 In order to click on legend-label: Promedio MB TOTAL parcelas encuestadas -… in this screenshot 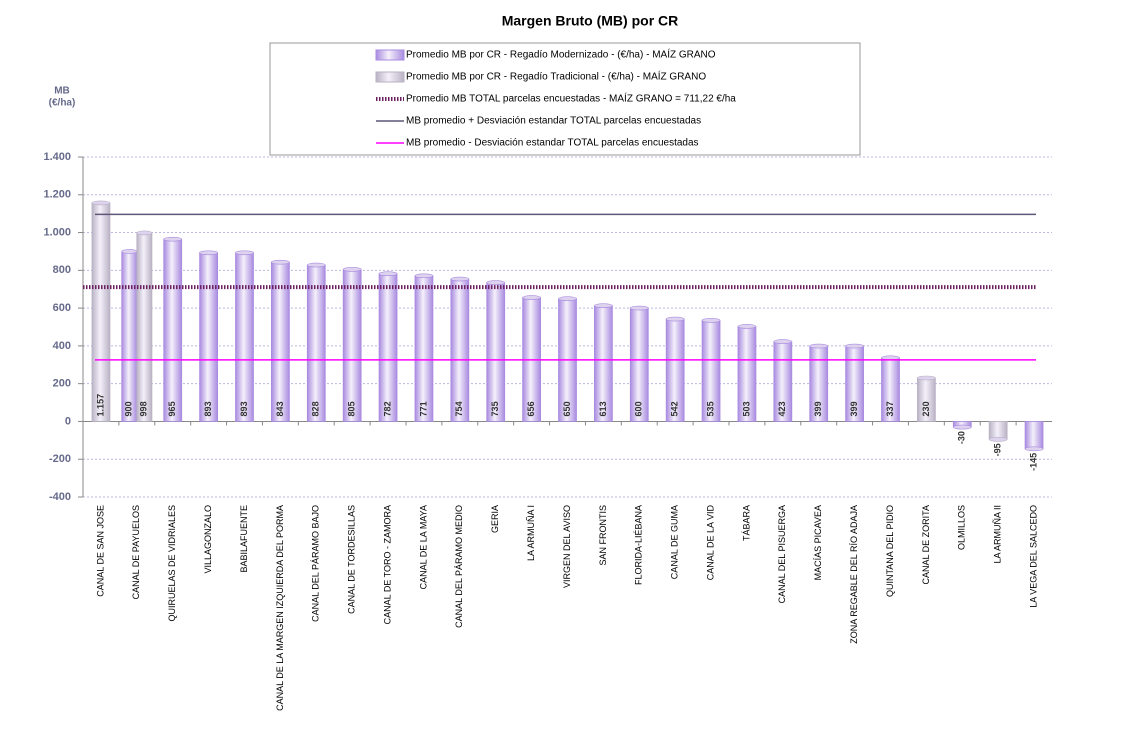, I will do `click(571, 98)`.